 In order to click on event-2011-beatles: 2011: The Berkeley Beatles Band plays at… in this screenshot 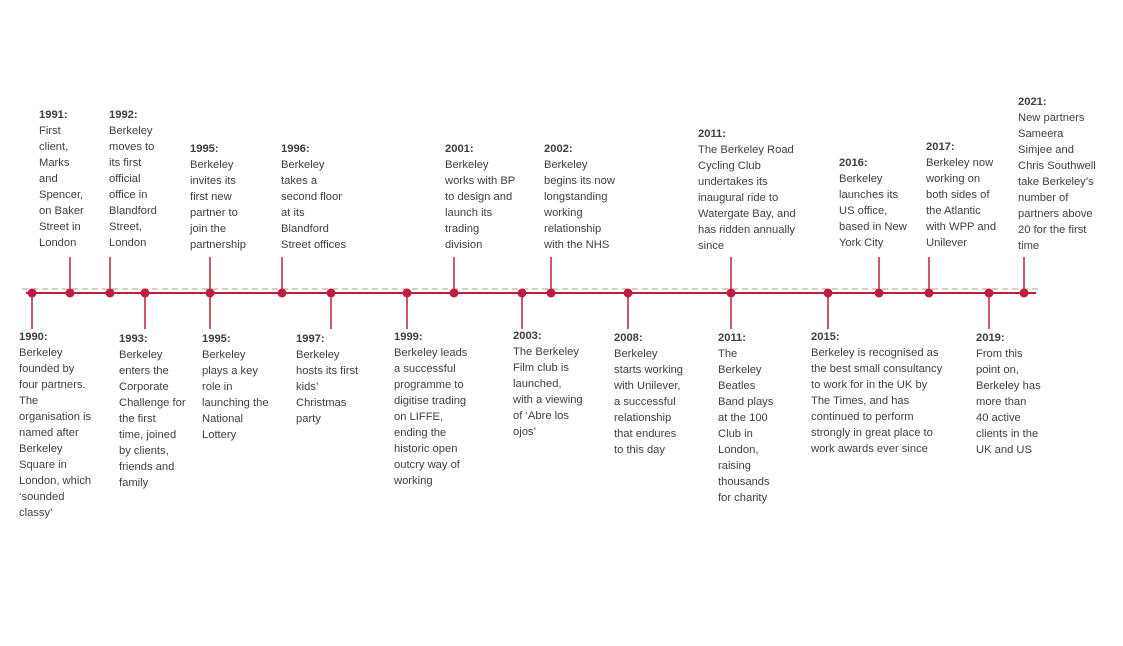, I will do `click(745, 418)`.